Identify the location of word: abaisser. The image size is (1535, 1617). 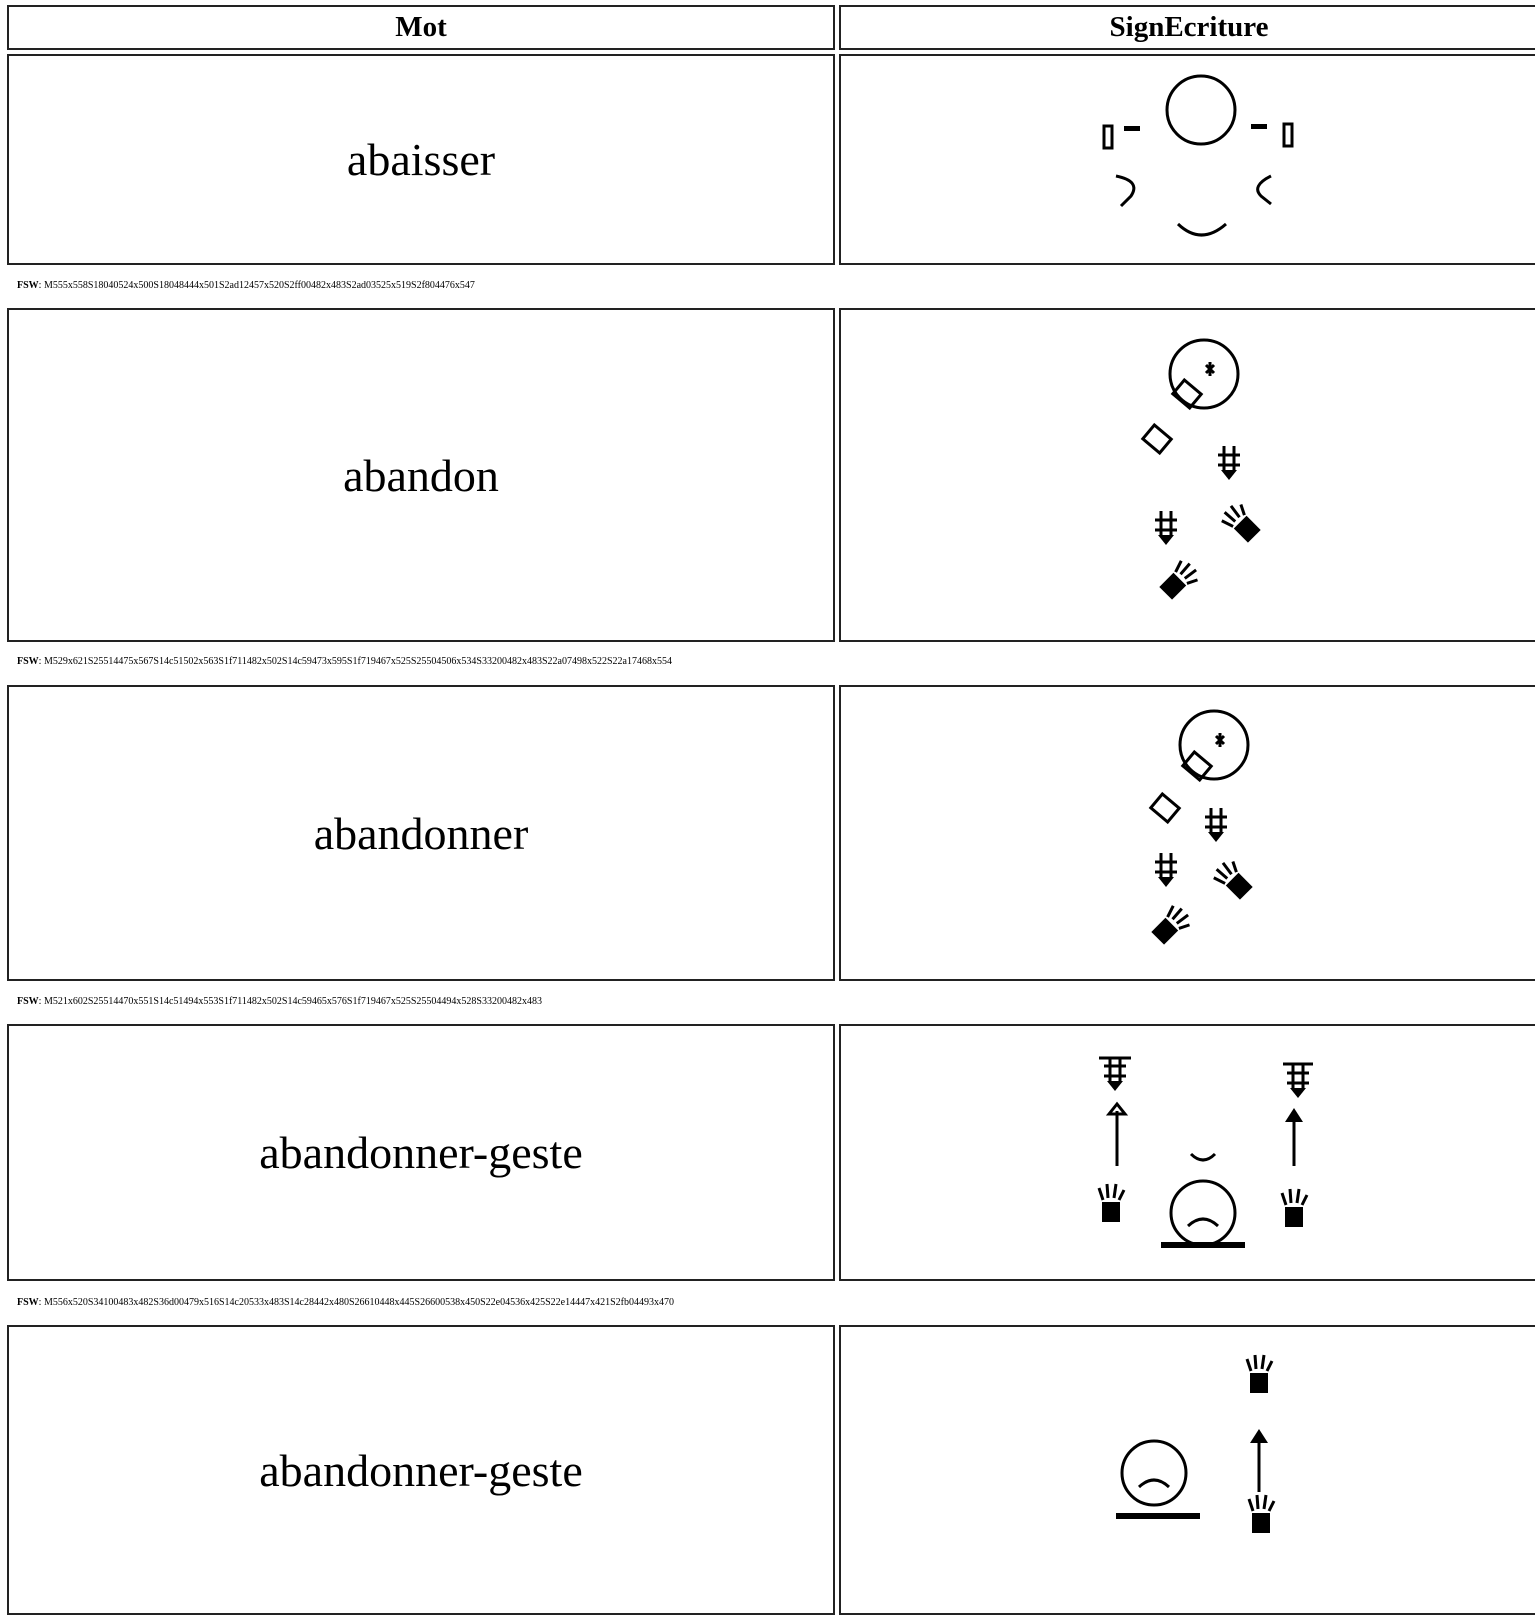
(421, 159).